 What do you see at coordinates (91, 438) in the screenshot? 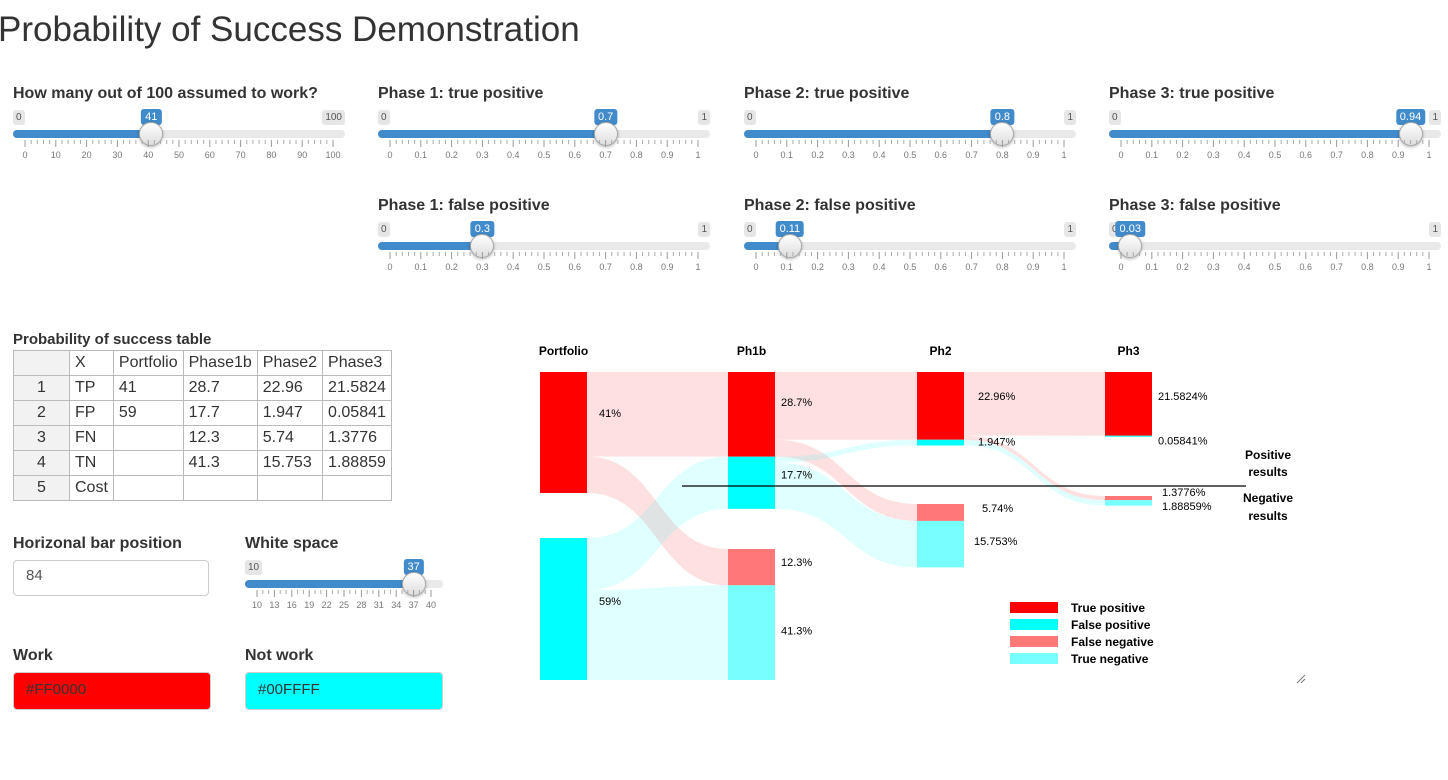
I see `table-cell: FN` at bounding box center [91, 438].